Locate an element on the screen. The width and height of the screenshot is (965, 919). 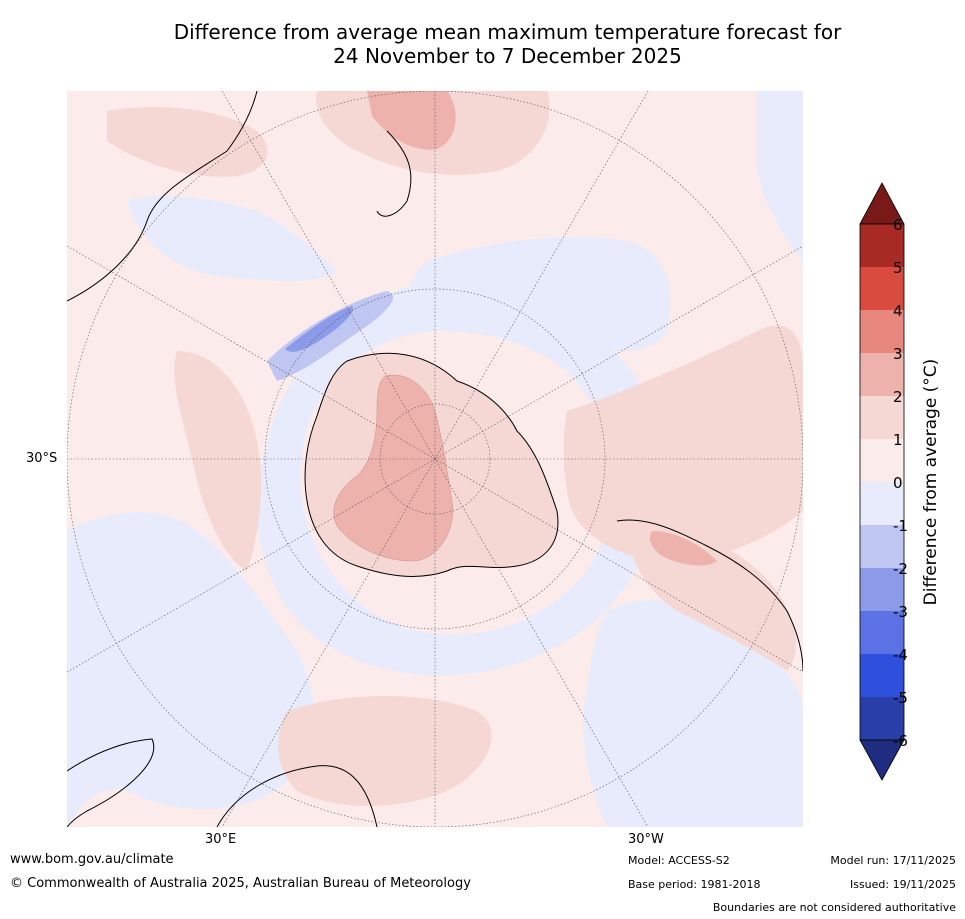
colorbar-band-m5-m4 is located at coordinates (882, 675).